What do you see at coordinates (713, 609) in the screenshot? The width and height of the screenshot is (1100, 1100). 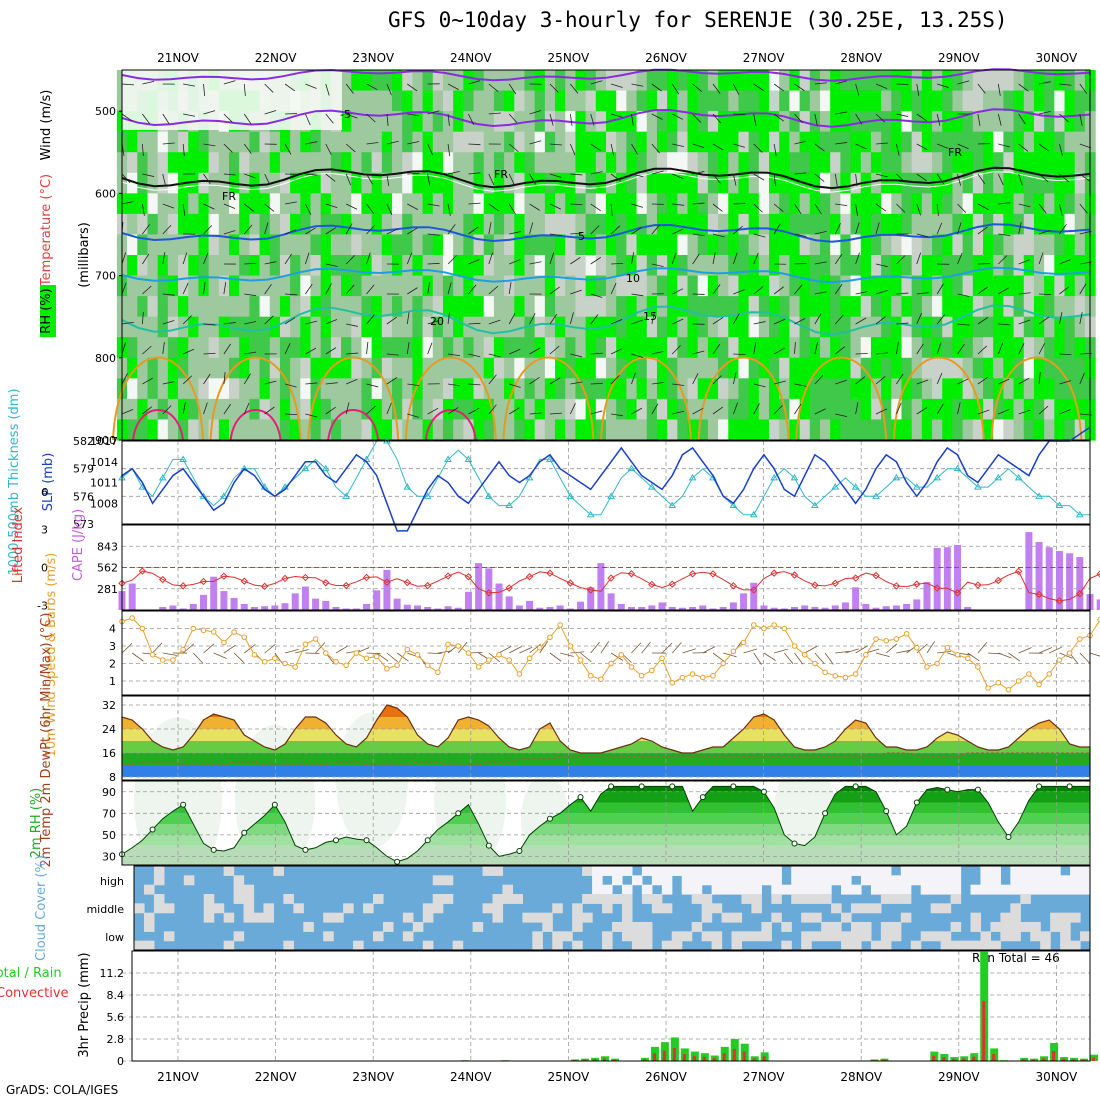 I see `cape-bar` at bounding box center [713, 609].